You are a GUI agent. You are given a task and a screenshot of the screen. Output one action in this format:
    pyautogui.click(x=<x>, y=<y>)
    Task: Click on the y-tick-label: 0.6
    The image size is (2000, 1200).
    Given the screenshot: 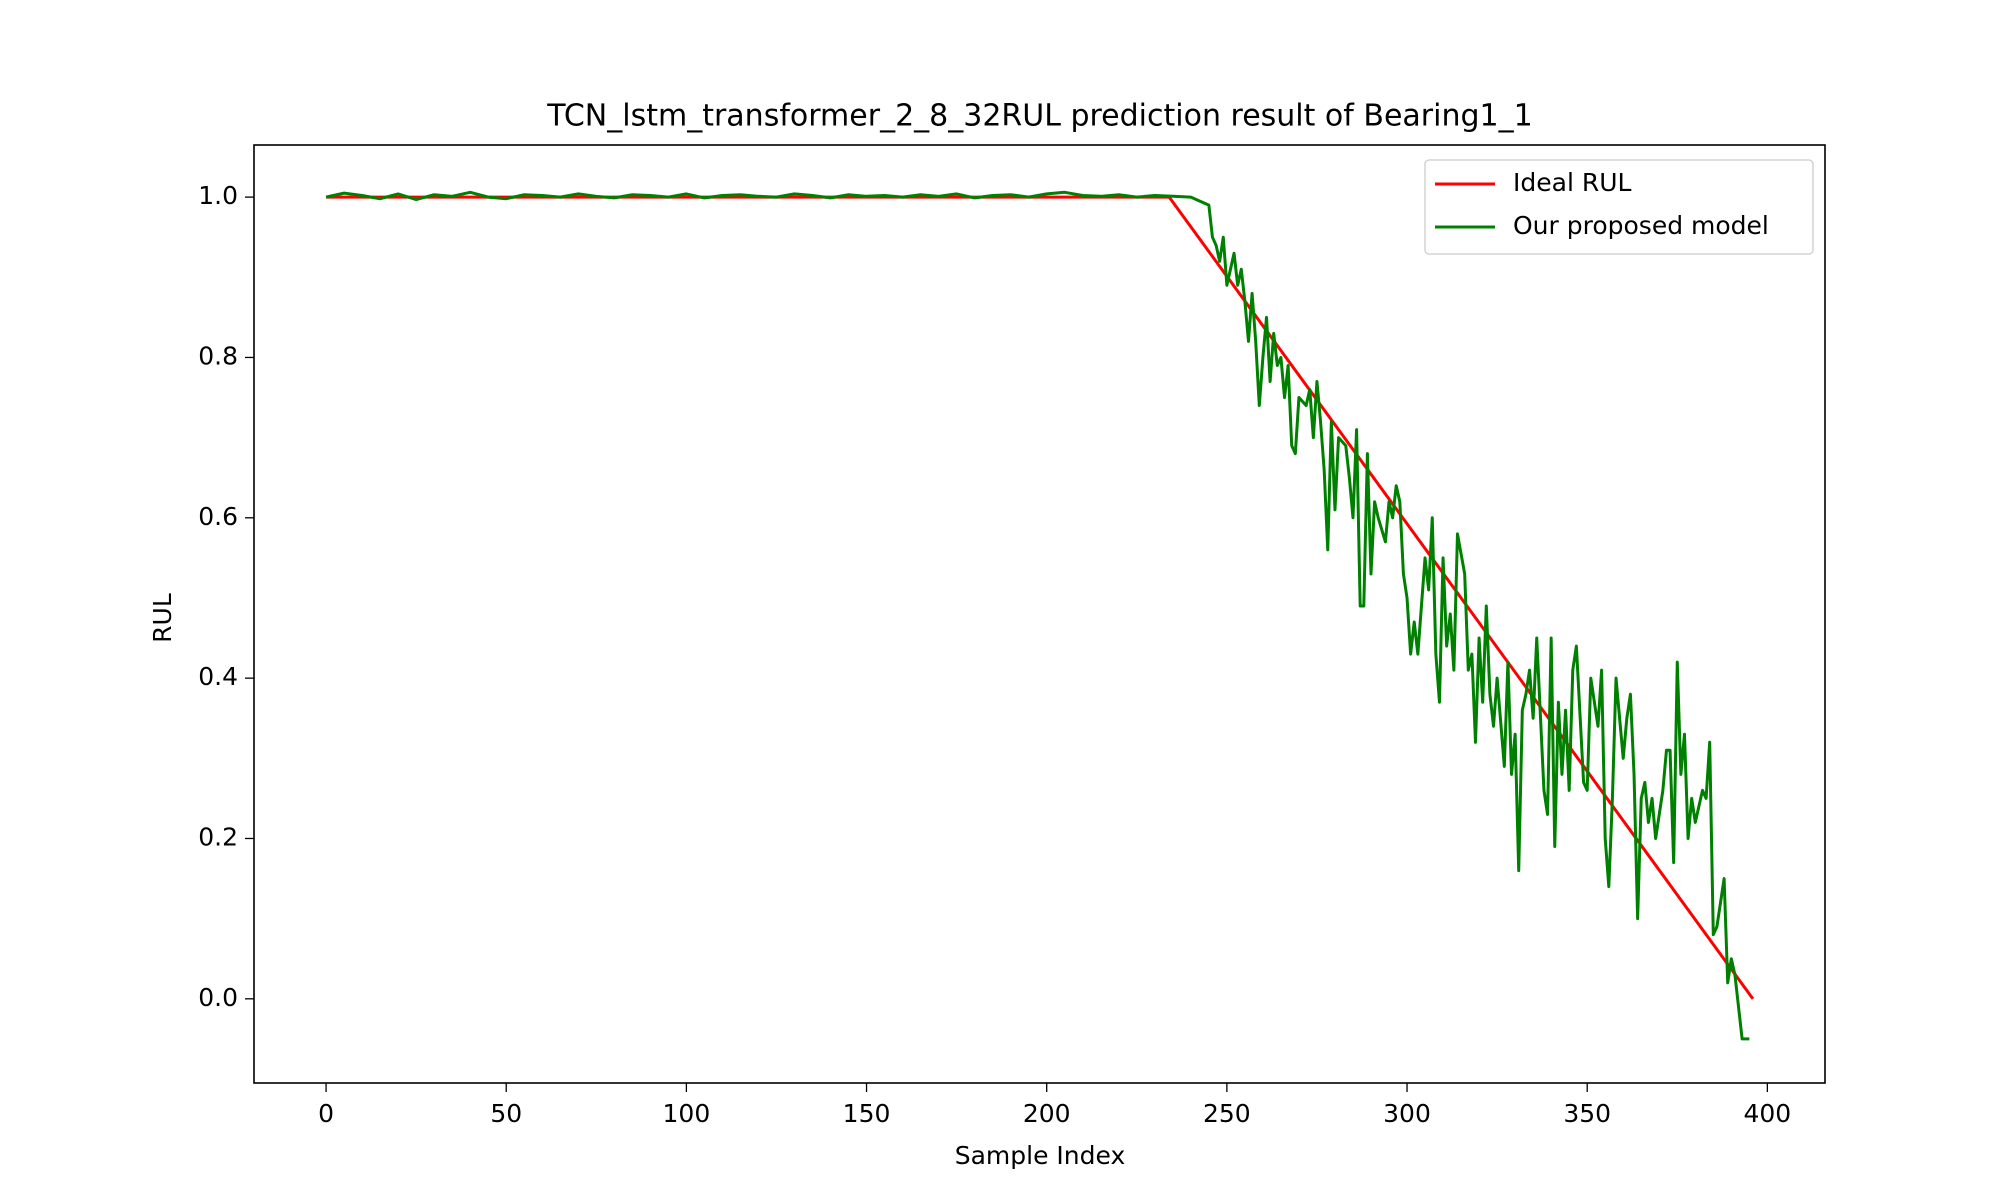 What is the action you would take?
    pyautogui.click(x=218, y=516)
    